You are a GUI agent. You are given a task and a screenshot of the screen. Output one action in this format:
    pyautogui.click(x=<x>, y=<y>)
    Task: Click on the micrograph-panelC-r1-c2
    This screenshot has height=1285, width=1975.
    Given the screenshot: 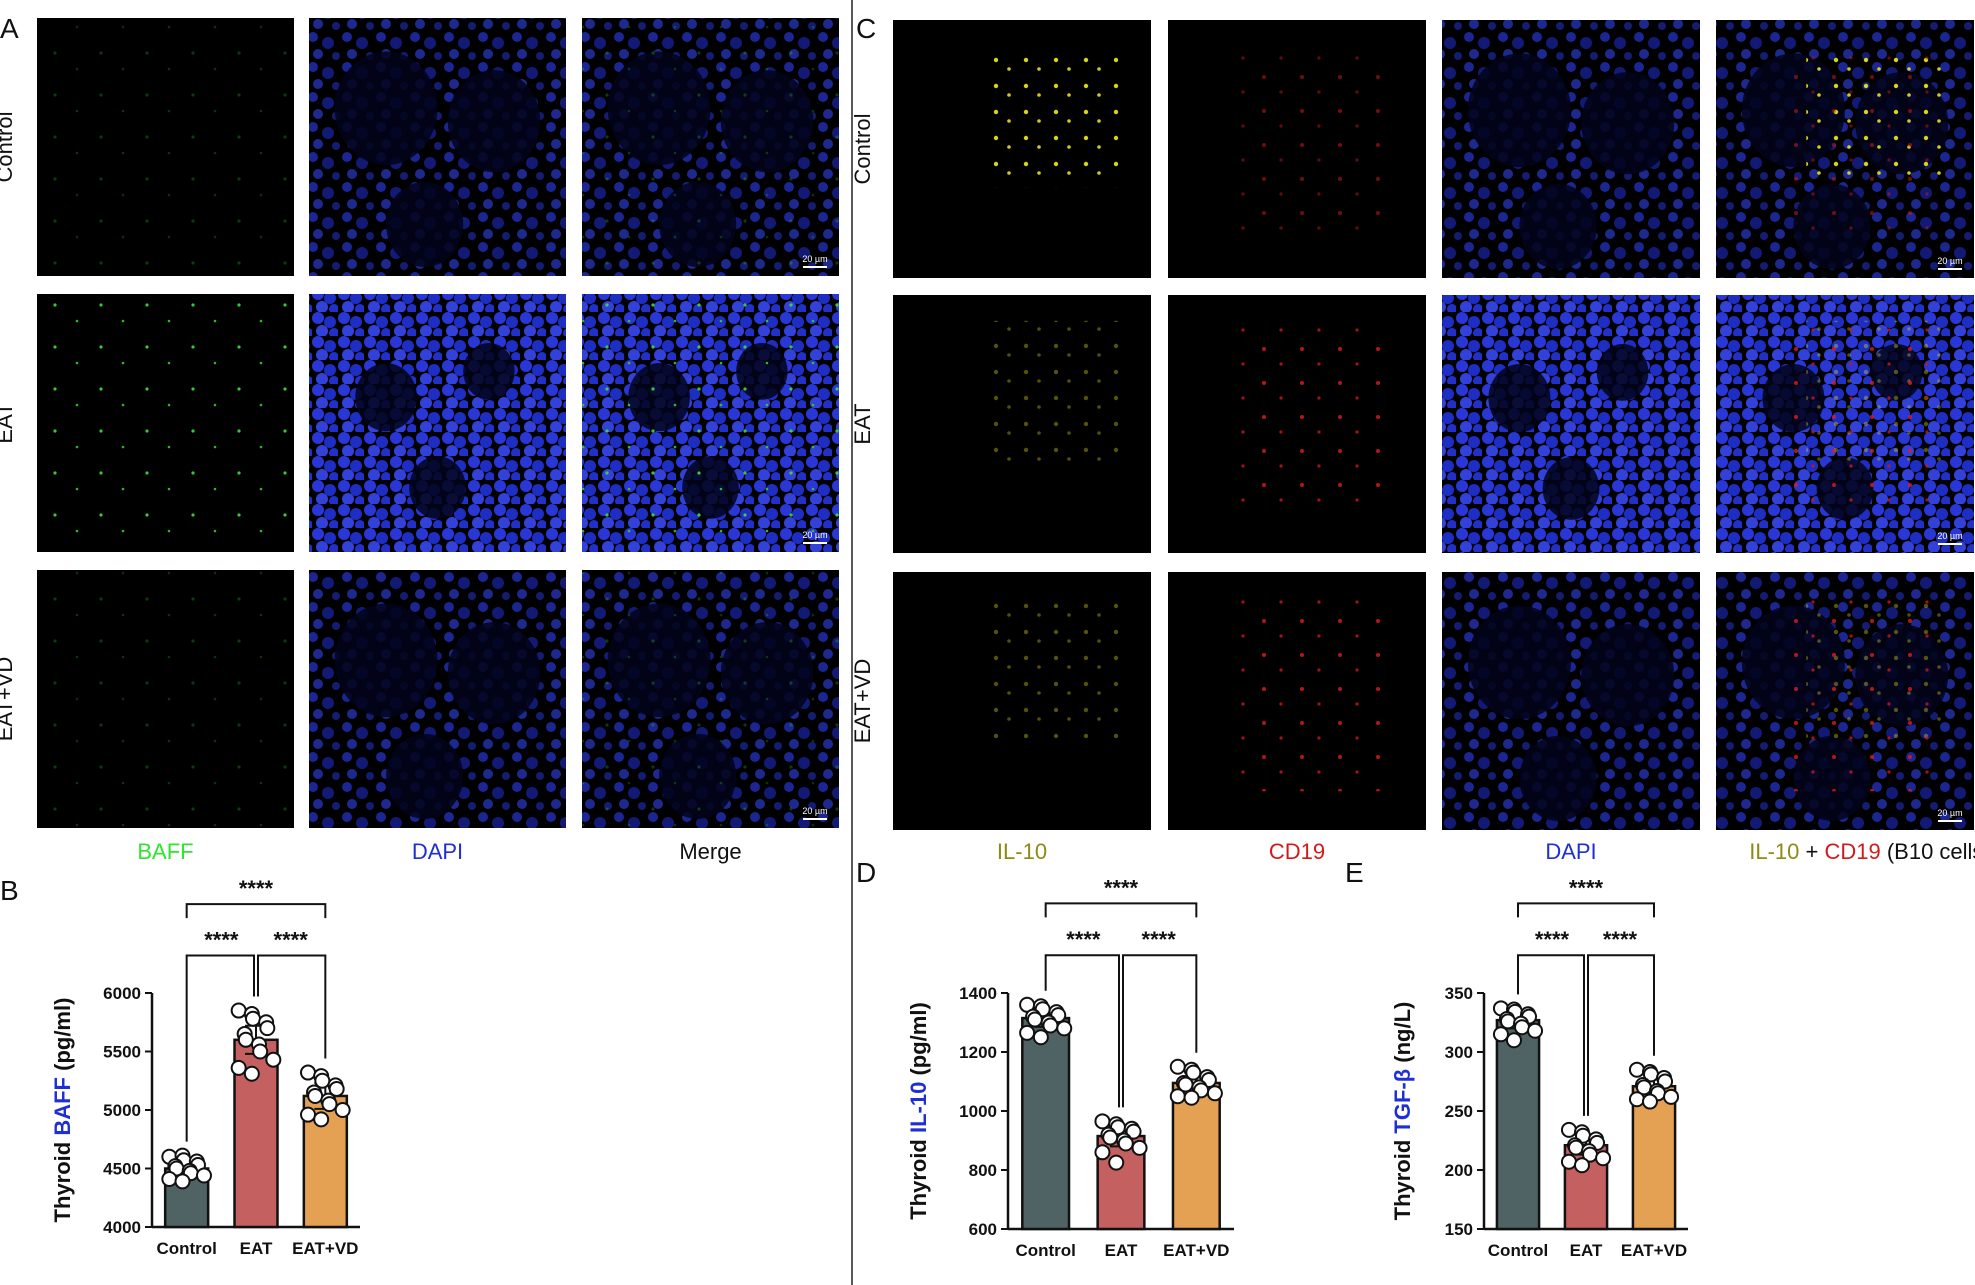 What is the action you would take?
    pyautogui.click(x=1571, y=424)
    